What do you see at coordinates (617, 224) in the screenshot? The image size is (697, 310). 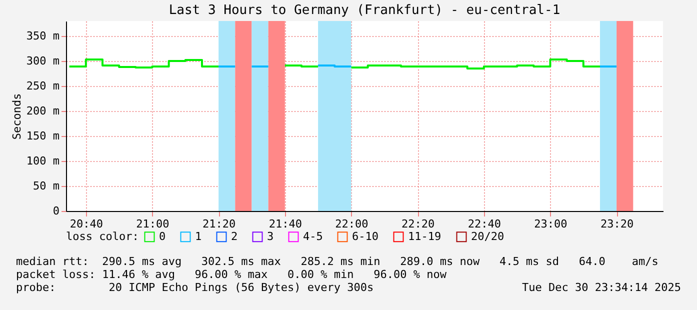 I see `x-tick-label: 23:20` at bounding box center [617, 224].